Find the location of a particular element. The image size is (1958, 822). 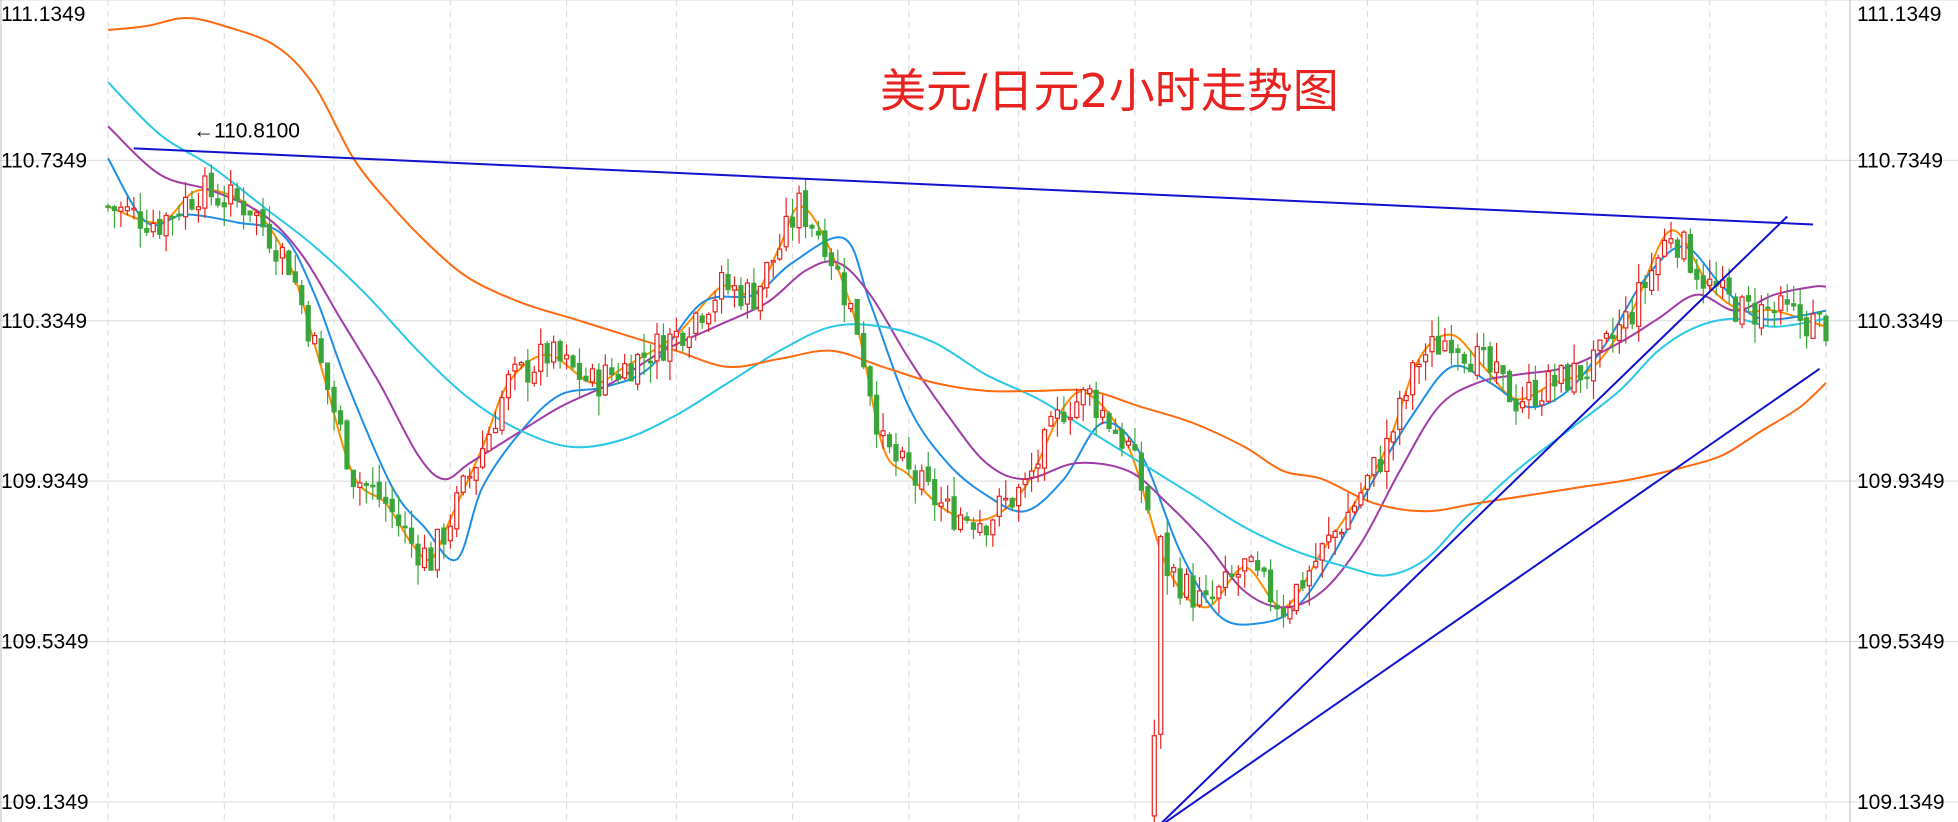

y-tick-label-right: 110.3349 is located at coordinates (1900, 321).